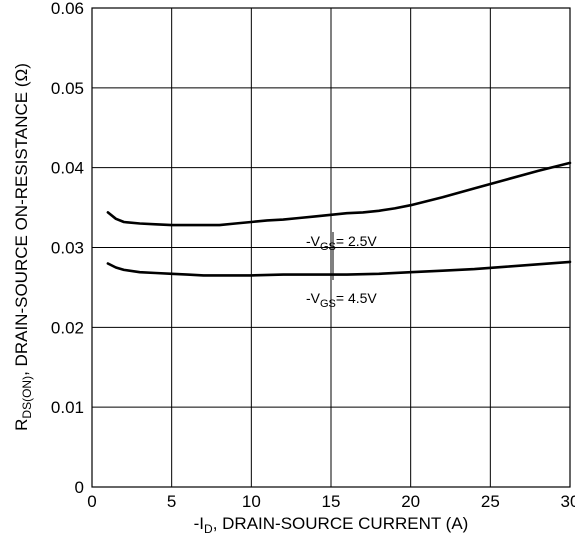 The height and width of the screenshot is (537, 575). Describe the element at coordinates (410, 501) in the screenshot. I see `x-tick-label: 20` at that location.